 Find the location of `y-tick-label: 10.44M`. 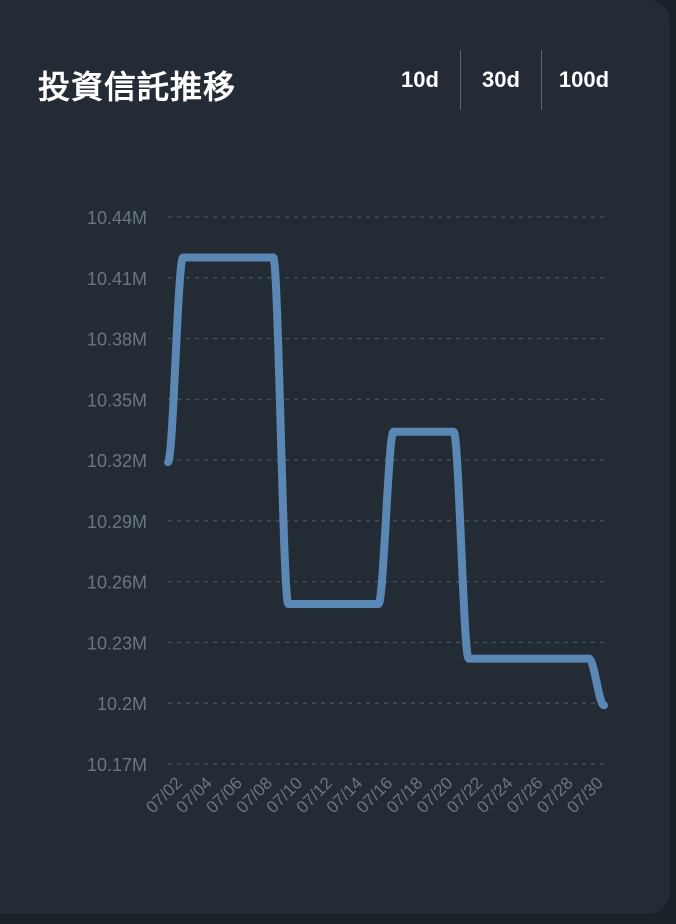

y-tick-label: 10.44M is located at coordinates (117, 218).